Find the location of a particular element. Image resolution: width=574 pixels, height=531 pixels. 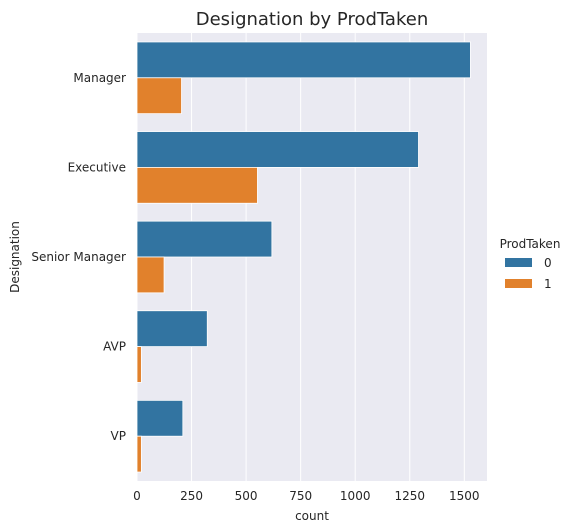

y-tick-label: VP is located at coordinates (118, 436).